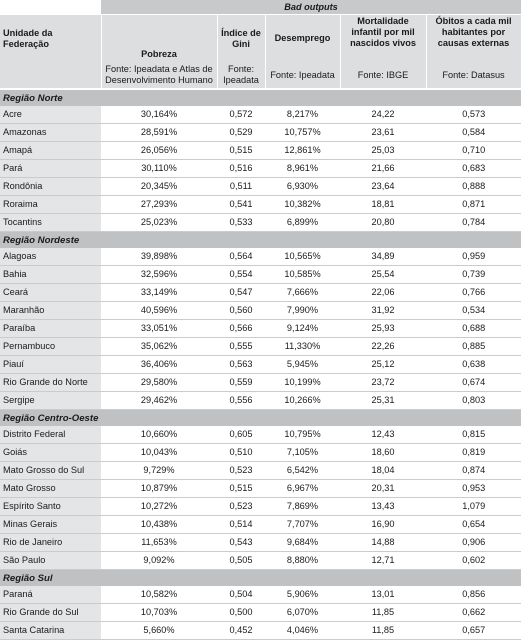 The image size is (521, 640). I want to click on pobreza-value: 28,591%, so click(159, 132).